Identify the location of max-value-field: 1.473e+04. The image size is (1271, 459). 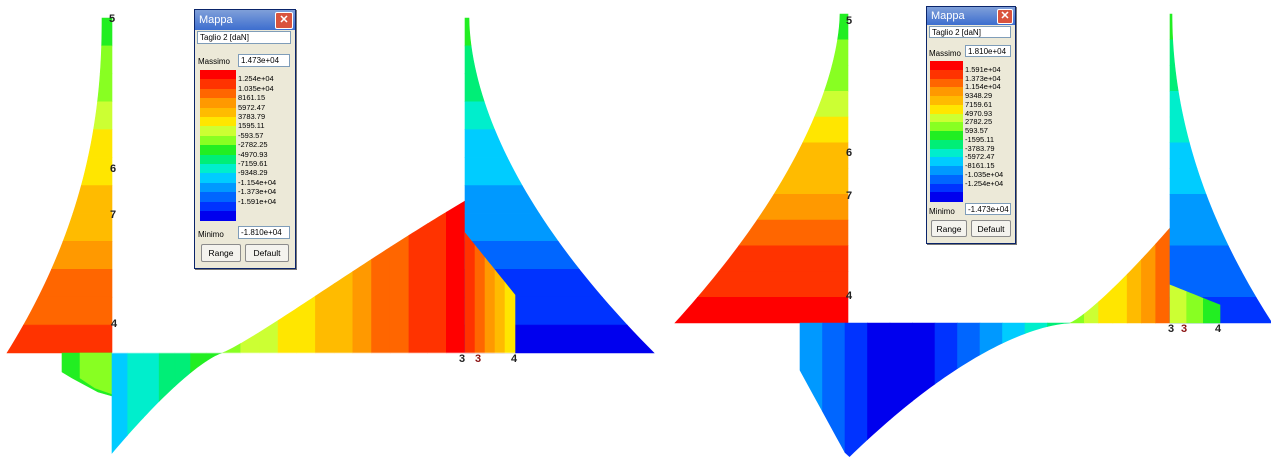
(264, 60).